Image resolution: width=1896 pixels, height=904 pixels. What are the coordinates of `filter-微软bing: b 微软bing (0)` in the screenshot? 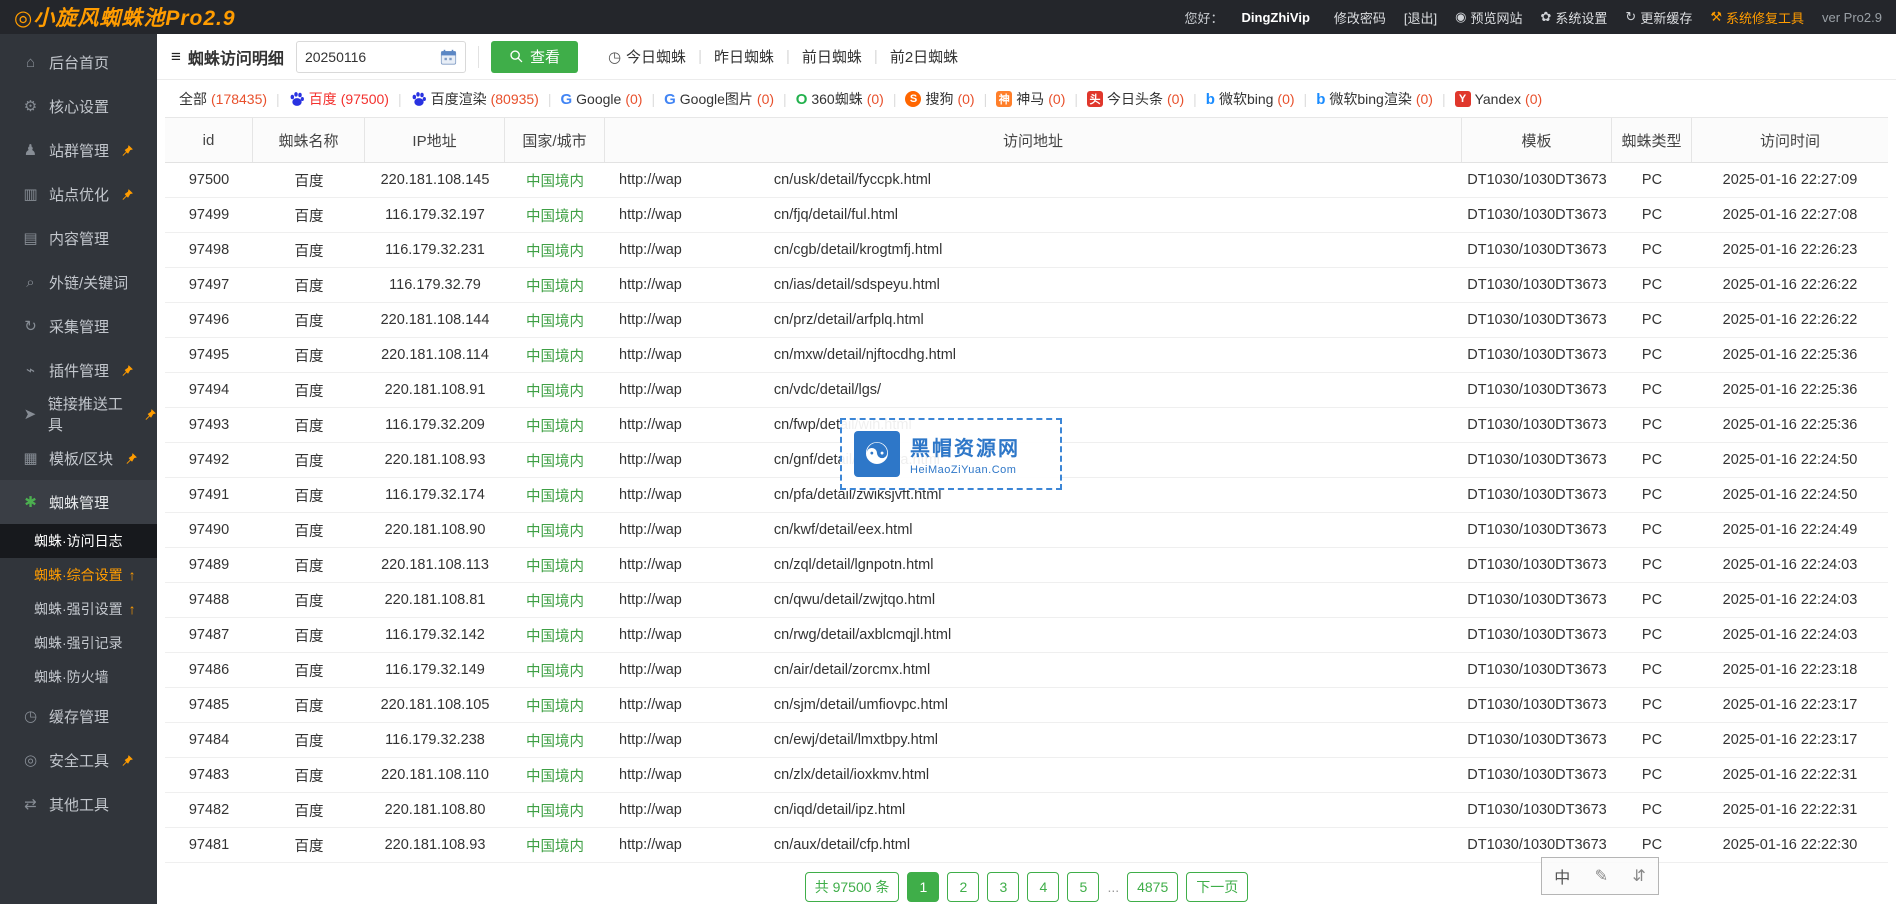 It's located at (1250, 99).